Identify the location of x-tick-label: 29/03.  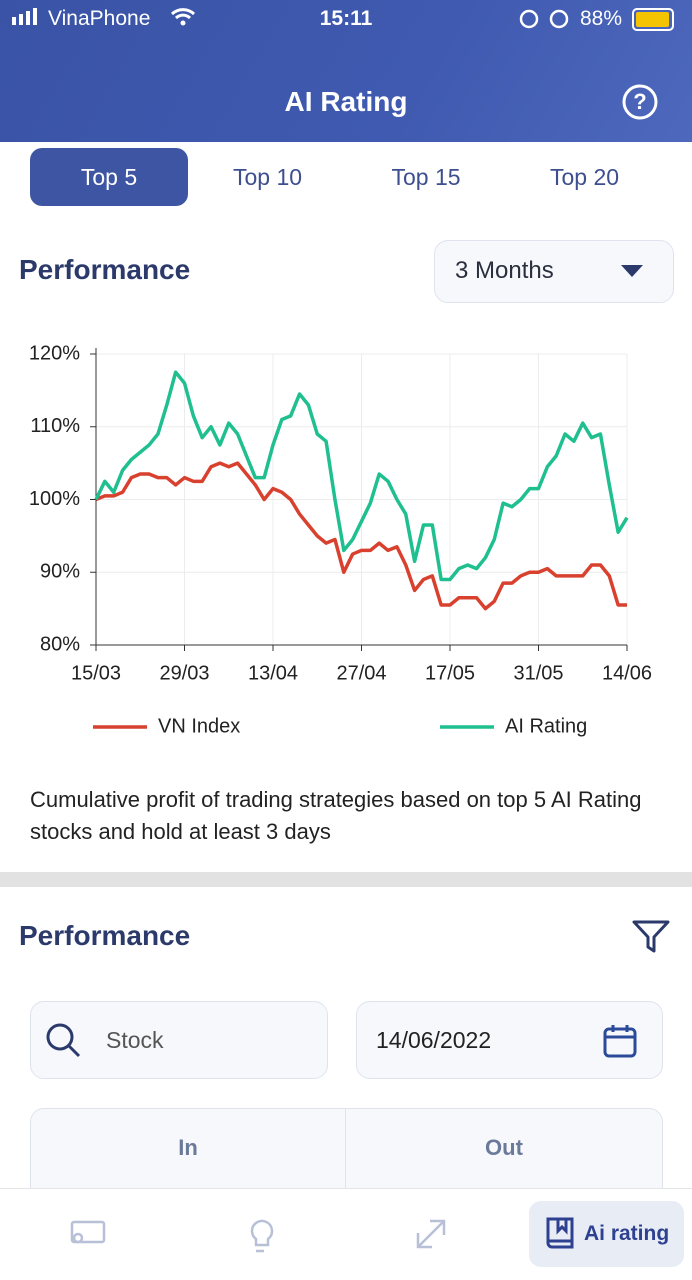
(184, 673).